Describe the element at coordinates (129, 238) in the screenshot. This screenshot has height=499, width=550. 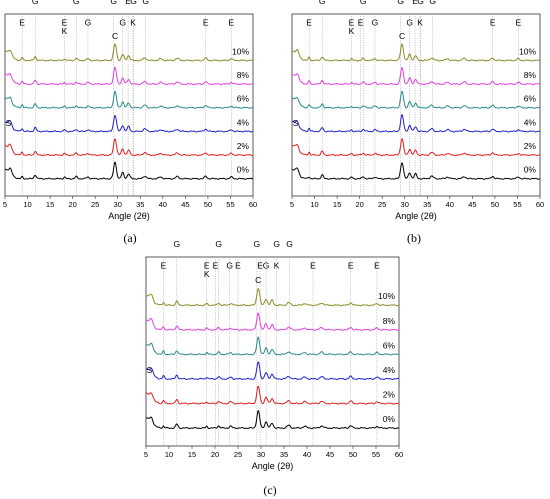
I see `panel-label: (a)` at that location.